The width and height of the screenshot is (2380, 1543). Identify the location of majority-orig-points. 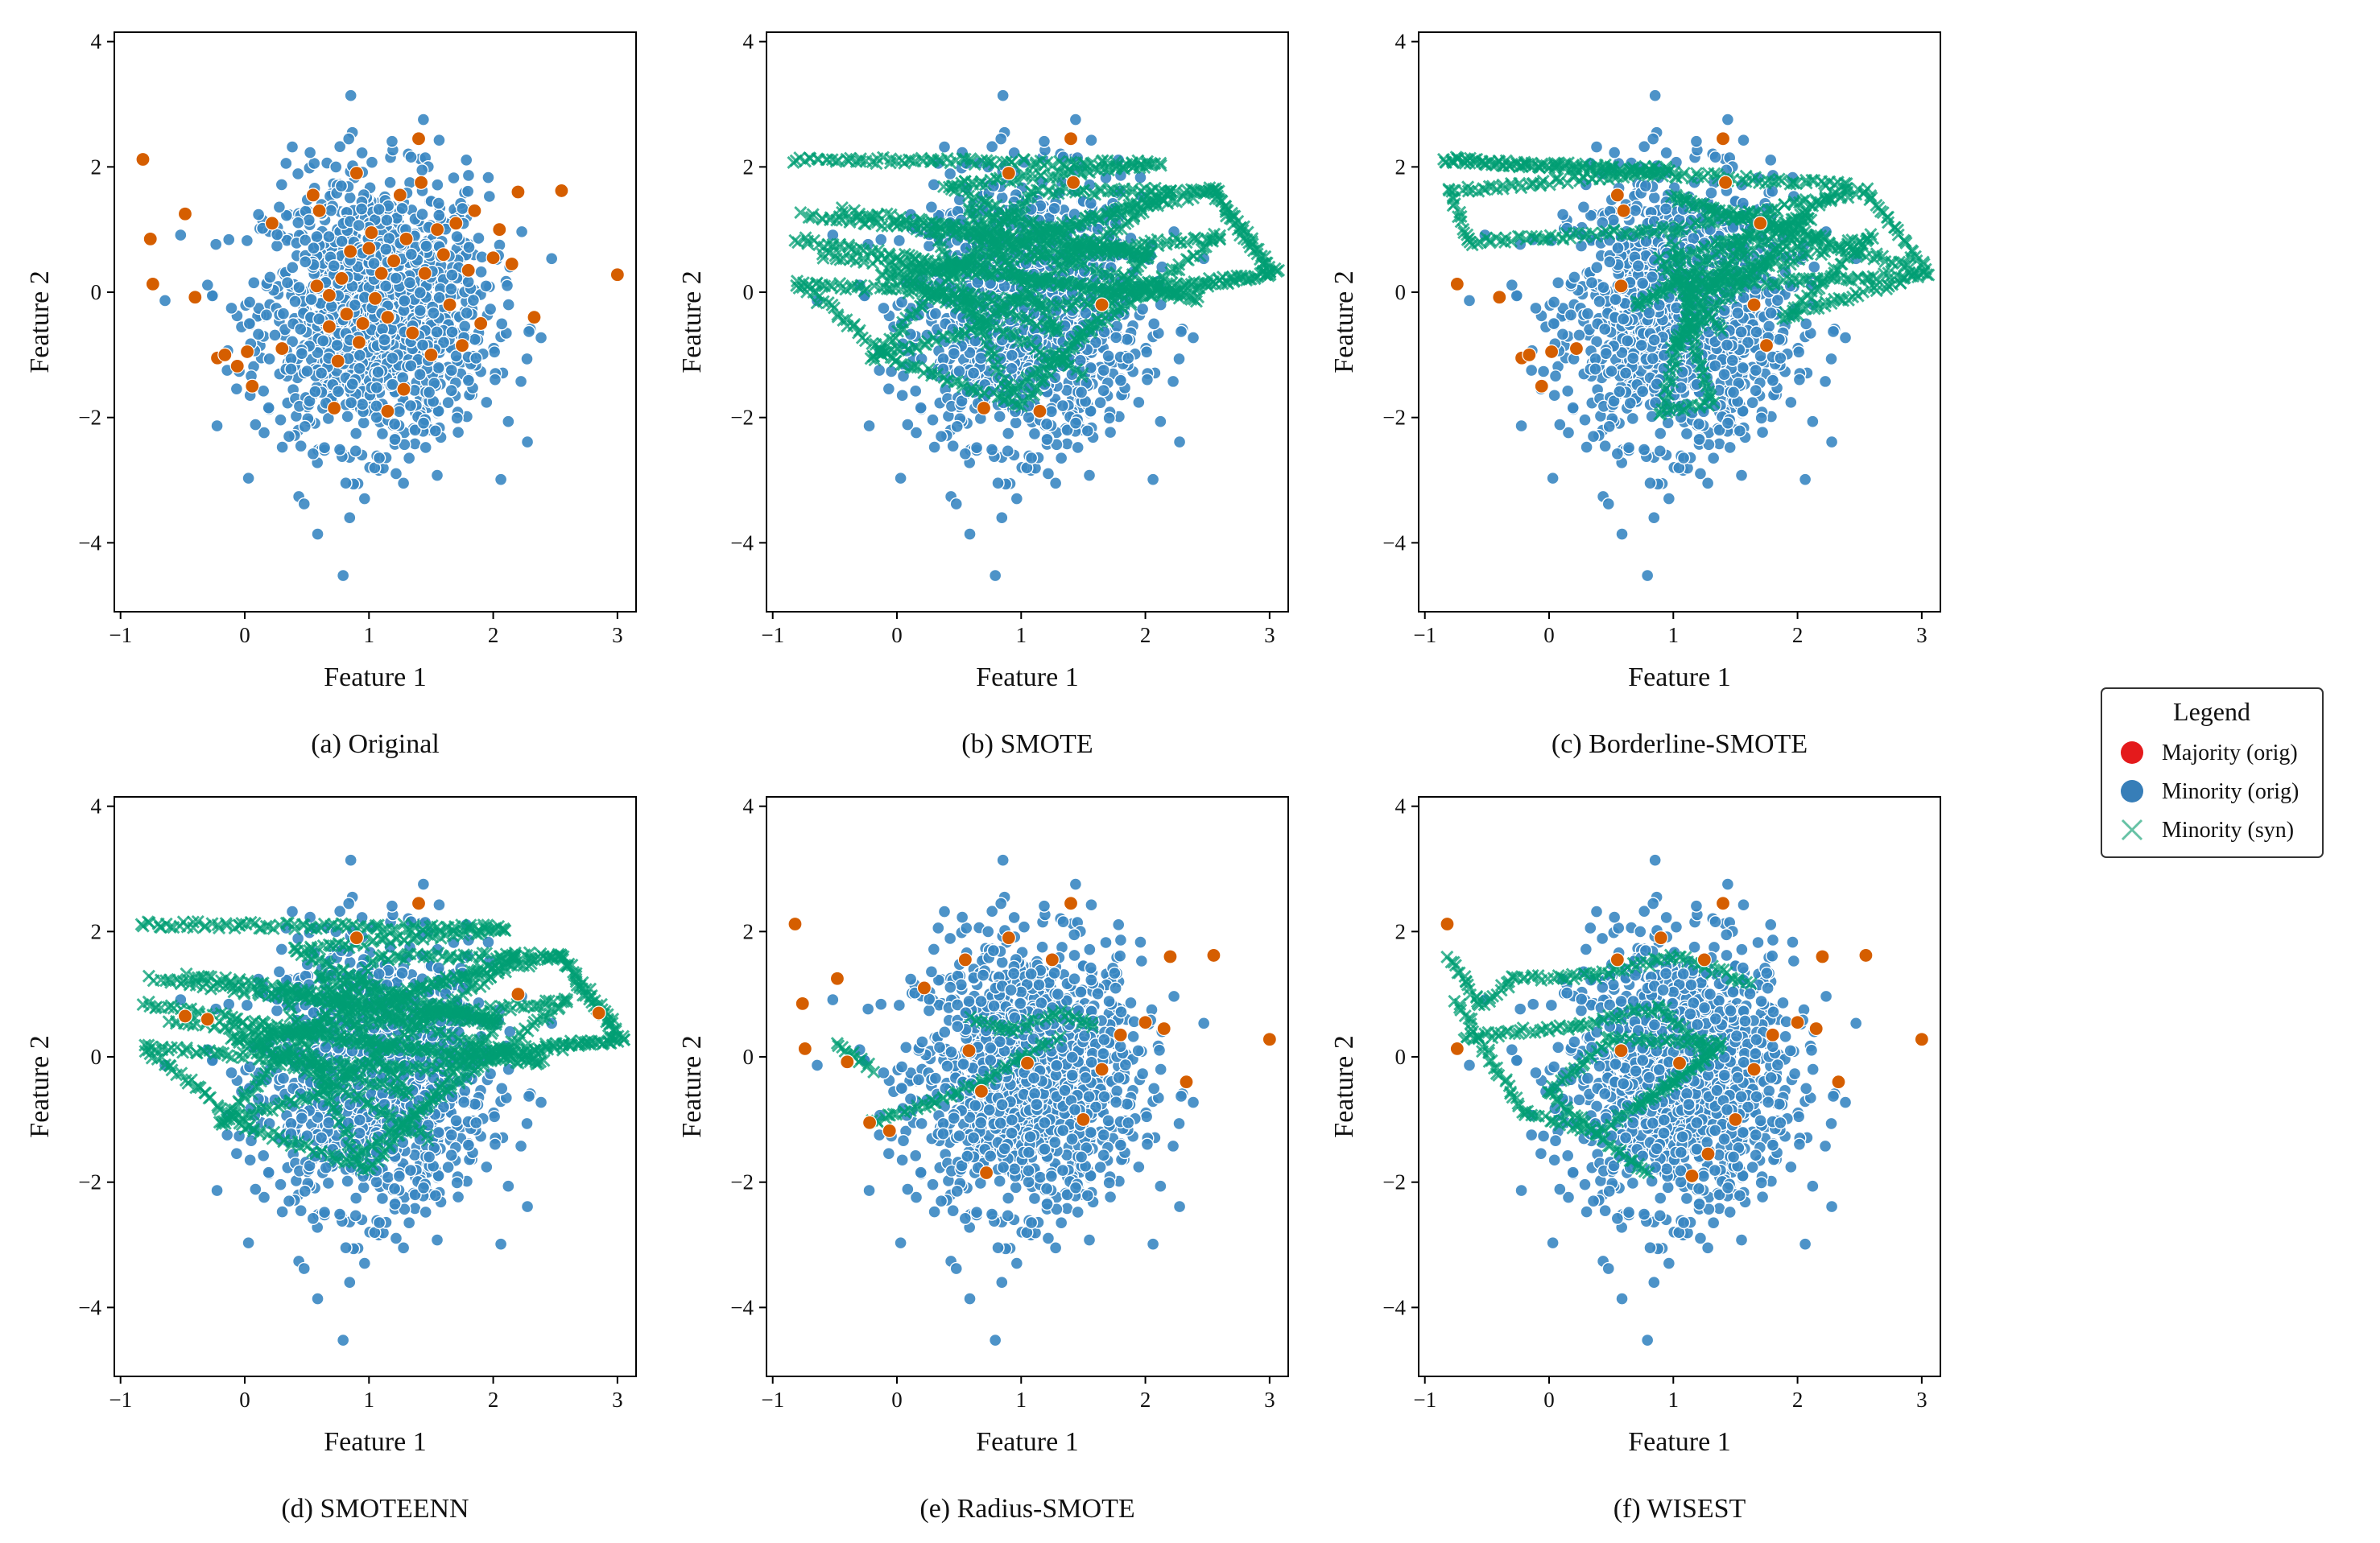
(380, 275).